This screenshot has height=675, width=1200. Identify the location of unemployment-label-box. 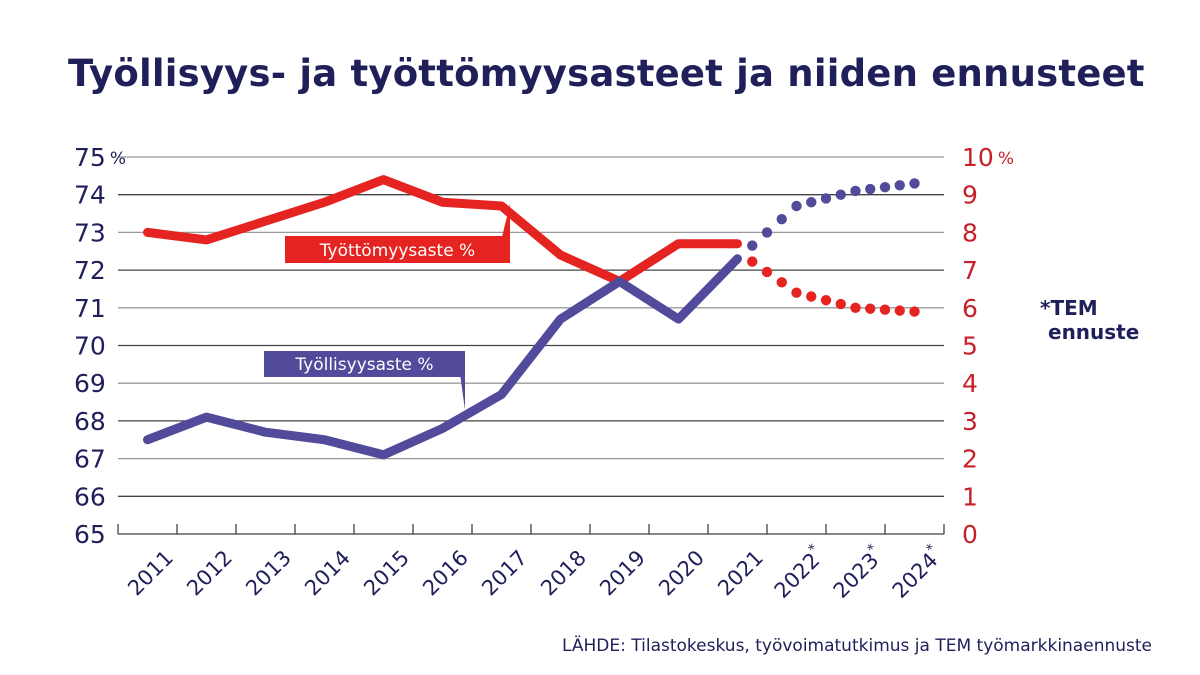
(397, 249).